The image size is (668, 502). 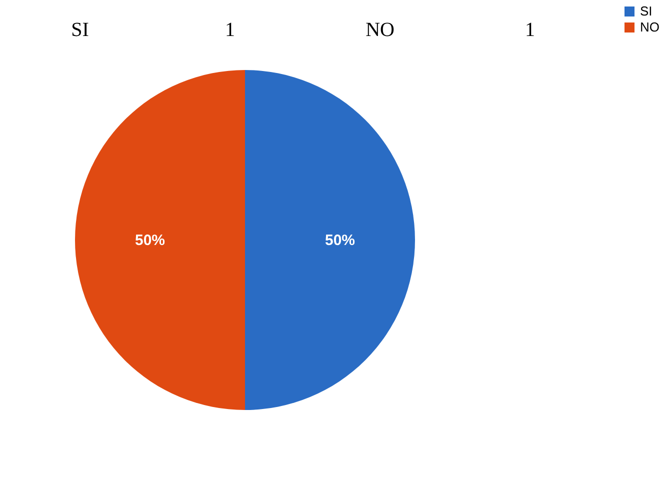 What do you see at coordinates (650, 27) in the screenshot?
I see `legend-label: NO` at bounding box center [650, 27].